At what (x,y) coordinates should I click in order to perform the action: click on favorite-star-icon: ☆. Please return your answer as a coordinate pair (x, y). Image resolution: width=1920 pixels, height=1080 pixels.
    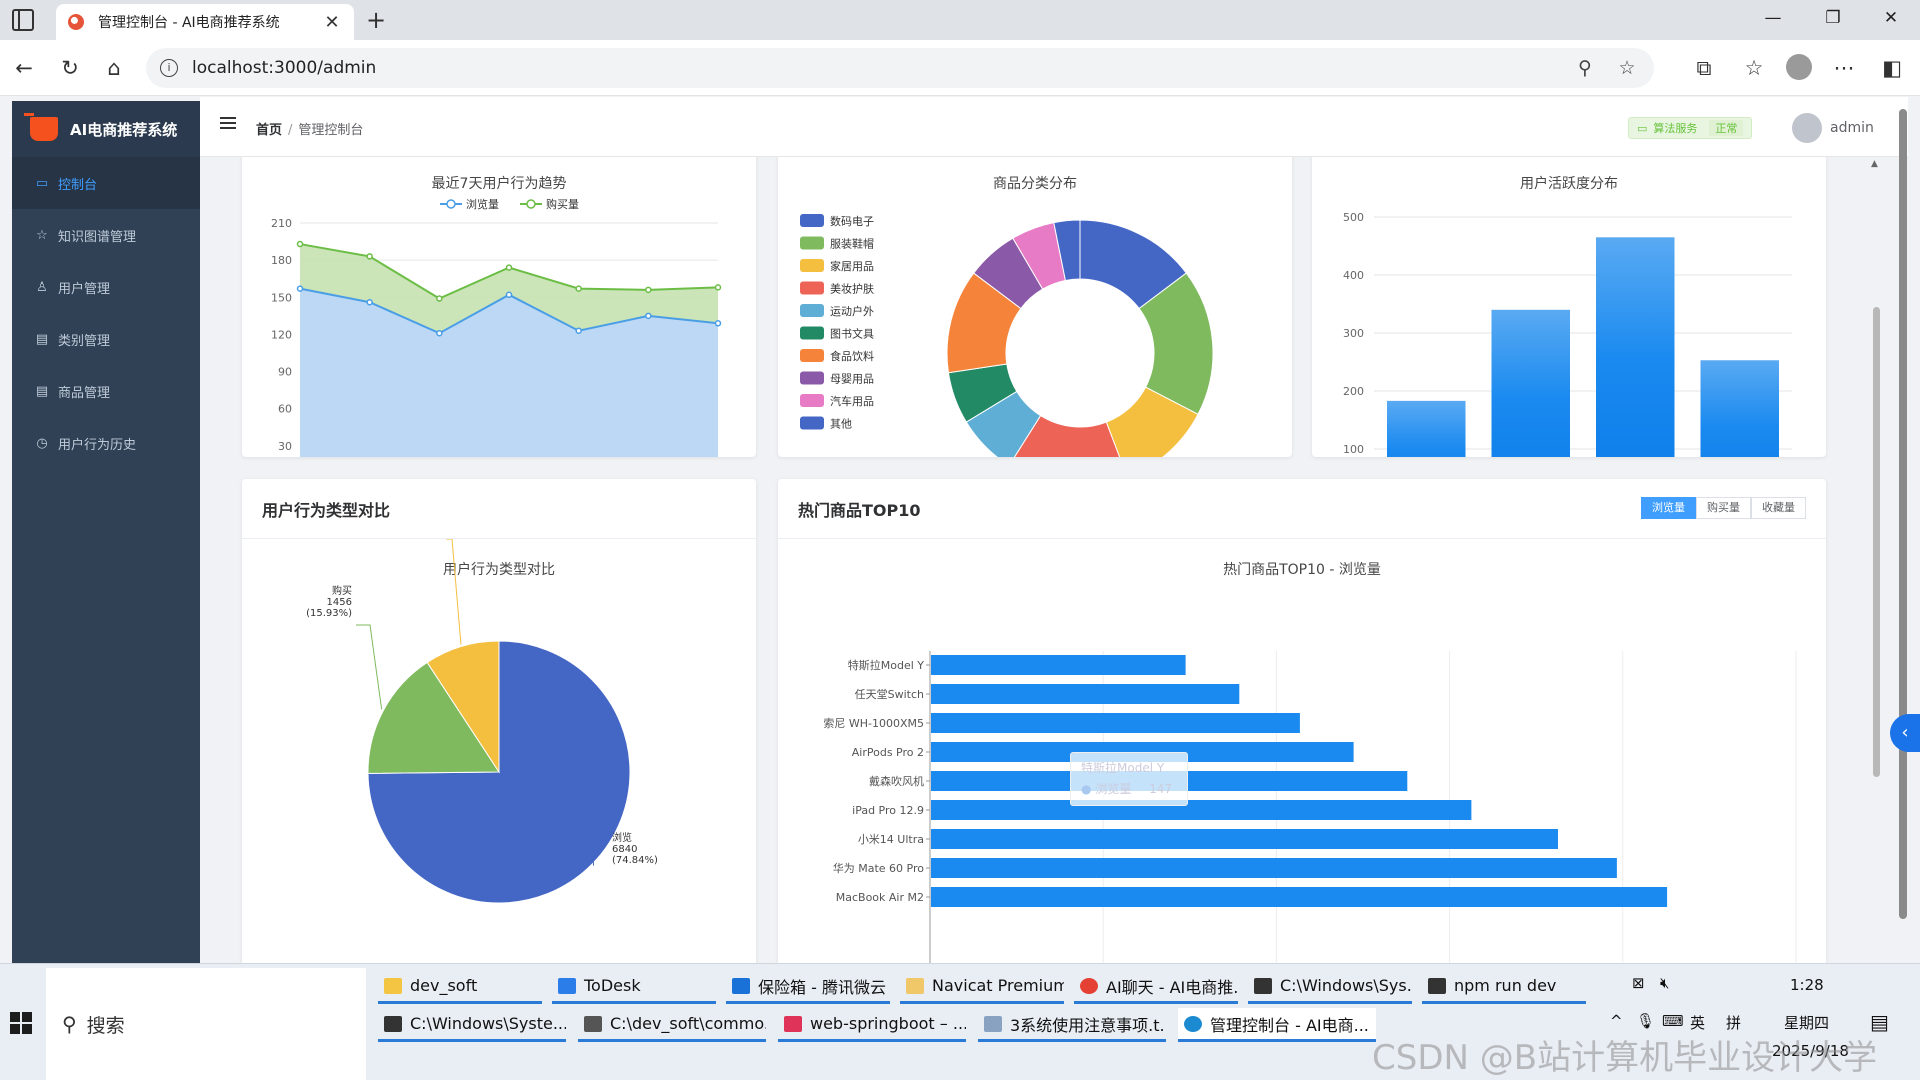
    Looking at the image, I should click on (1627, 68).